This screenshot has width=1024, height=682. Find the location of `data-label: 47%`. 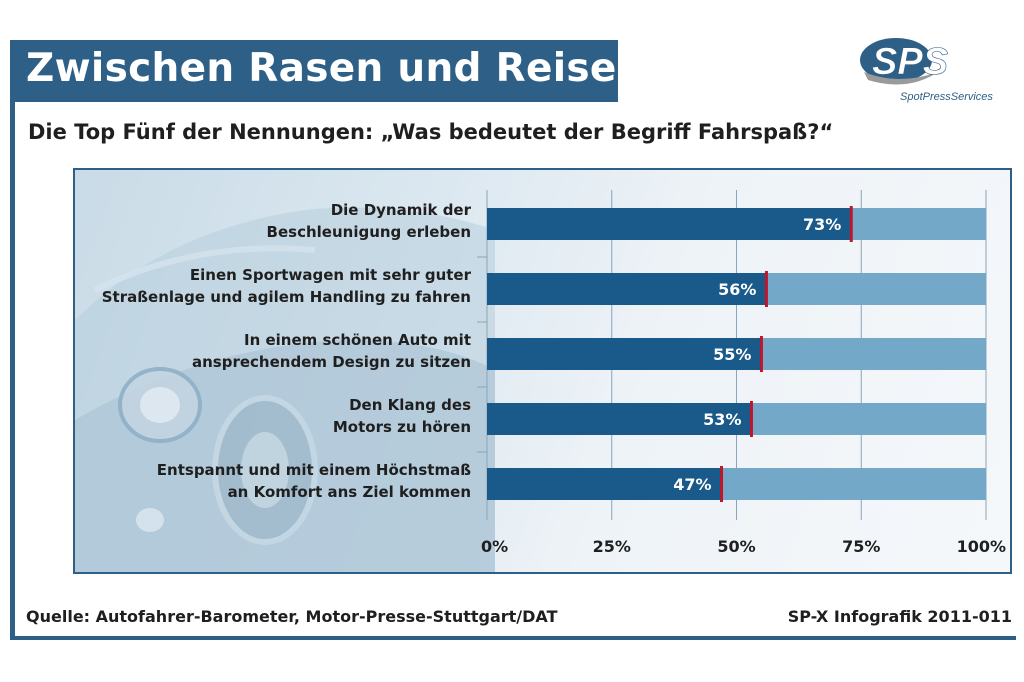

data-label: 47% is located at coordinates (692, 484).